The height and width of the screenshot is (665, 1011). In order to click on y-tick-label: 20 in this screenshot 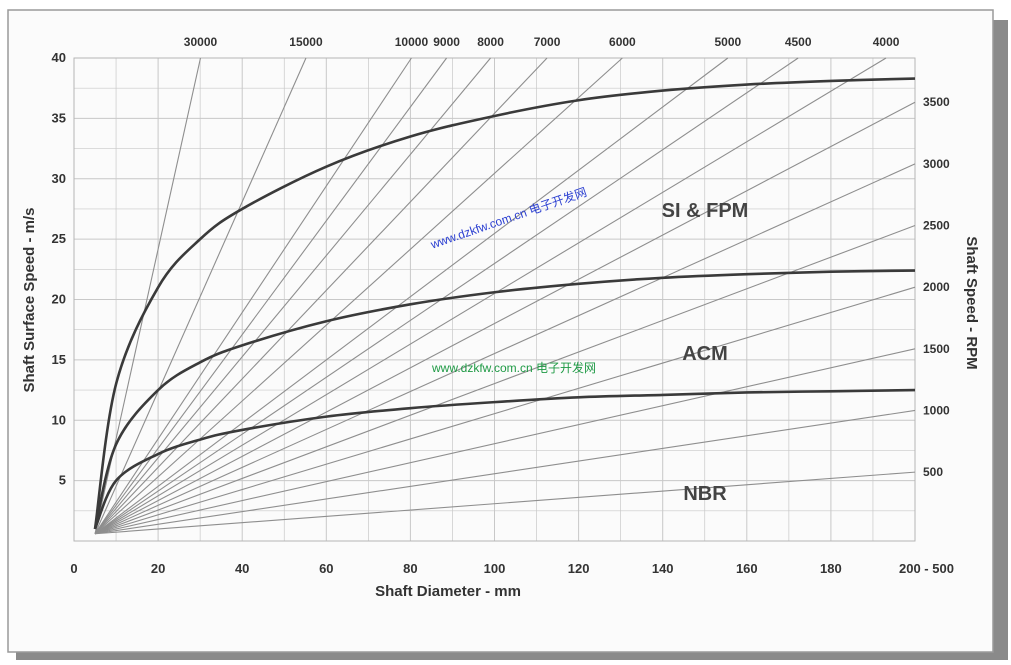, I will do `click(59, 299)`.